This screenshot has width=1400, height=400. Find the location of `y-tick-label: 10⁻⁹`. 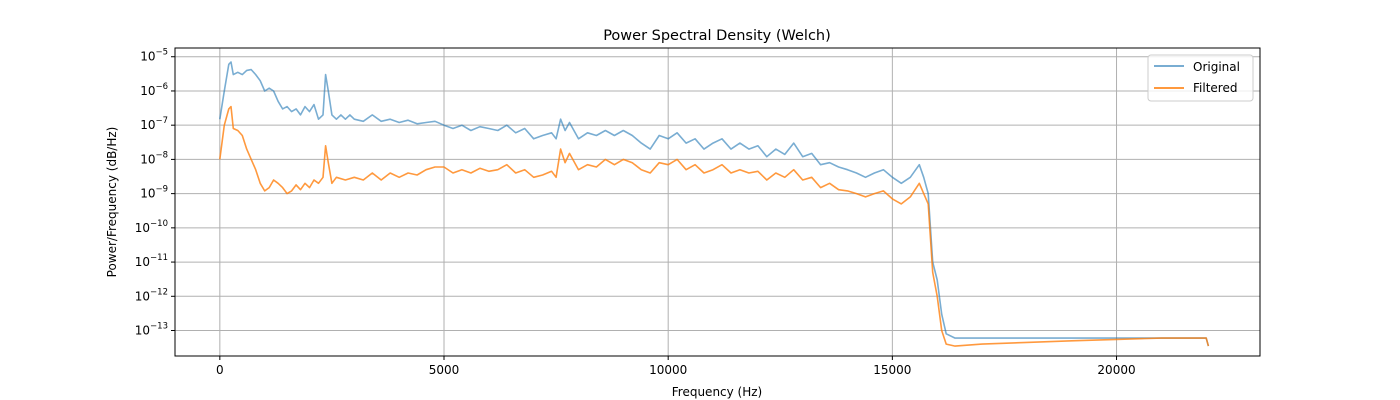

y-tick-label: 10⁻⁹ is located at coordinates (154, 193).